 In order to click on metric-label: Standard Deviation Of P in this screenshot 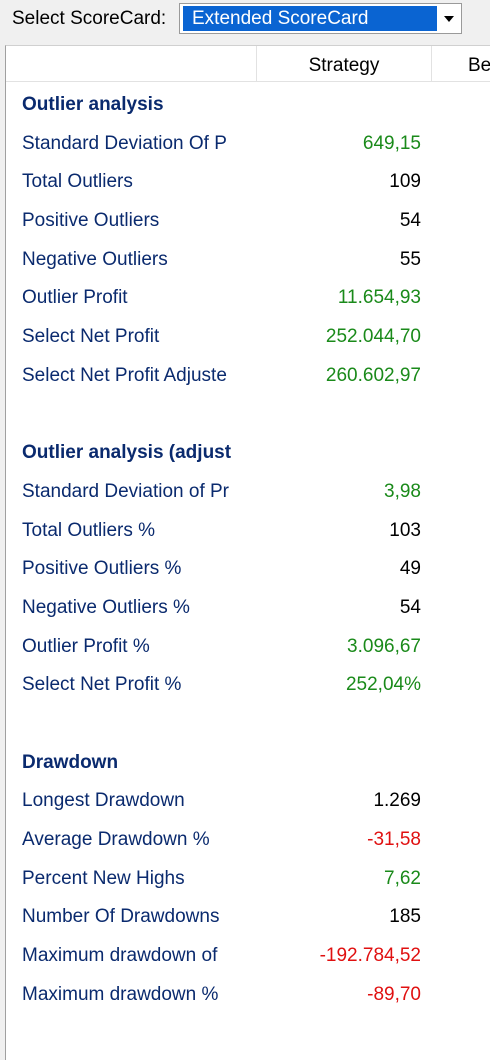, I will do `click(124, 143)`.